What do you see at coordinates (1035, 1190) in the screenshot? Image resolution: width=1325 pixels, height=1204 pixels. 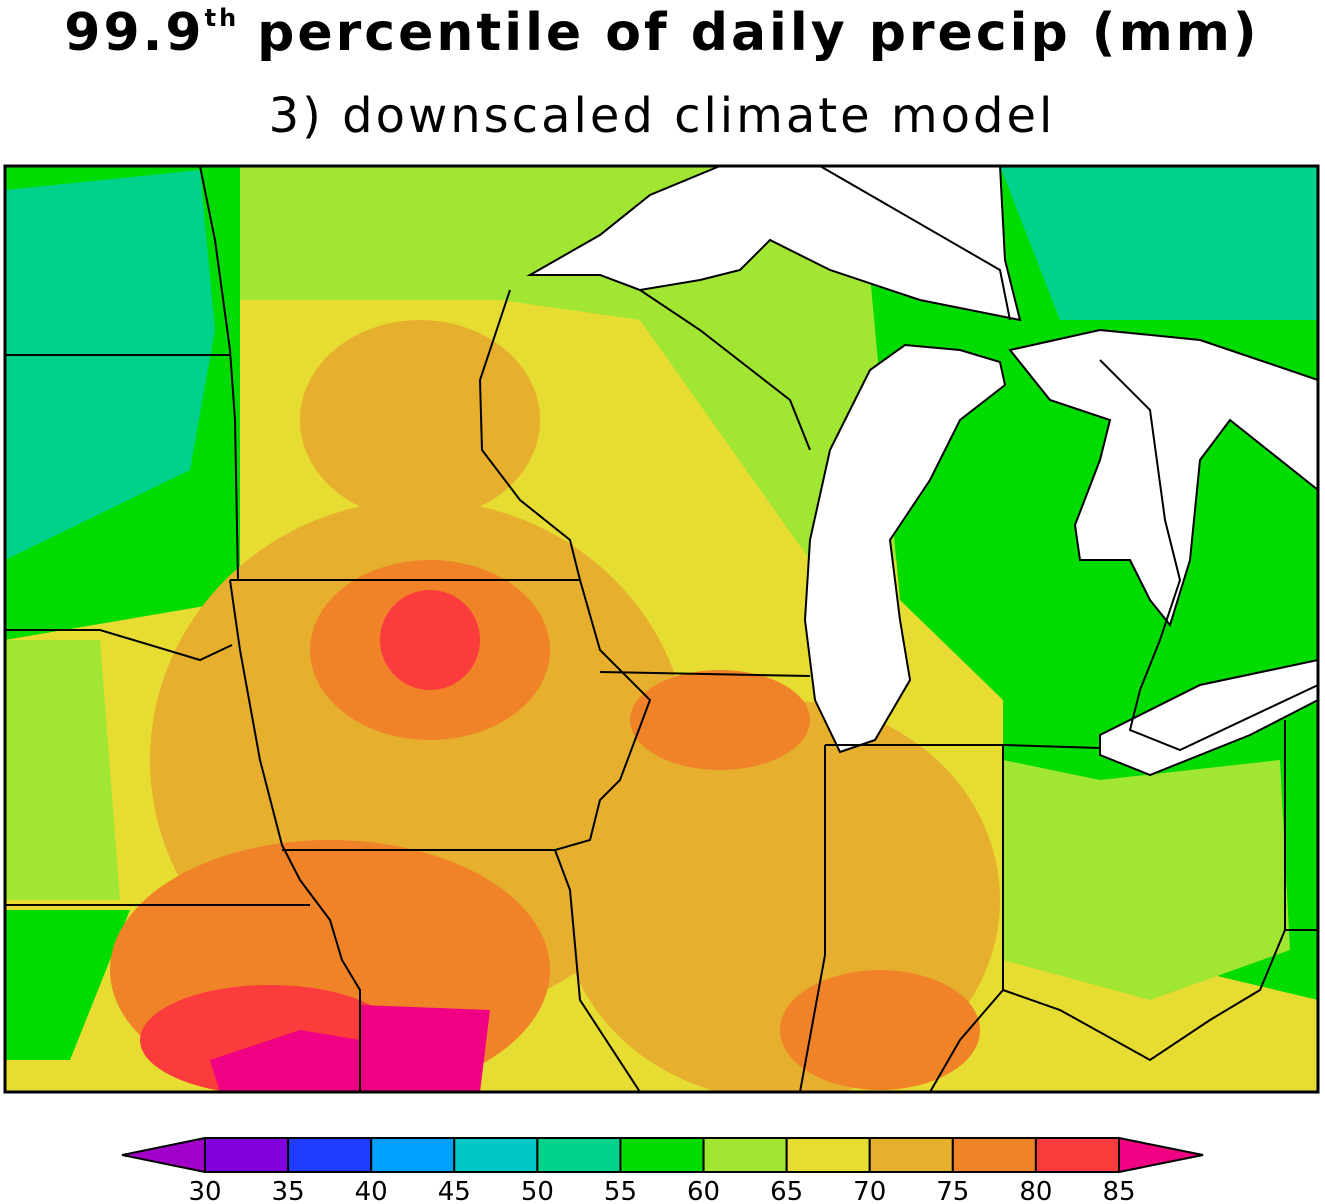 I see `colorbar-tick-label: 80` at bounding box center [1035, 1190].